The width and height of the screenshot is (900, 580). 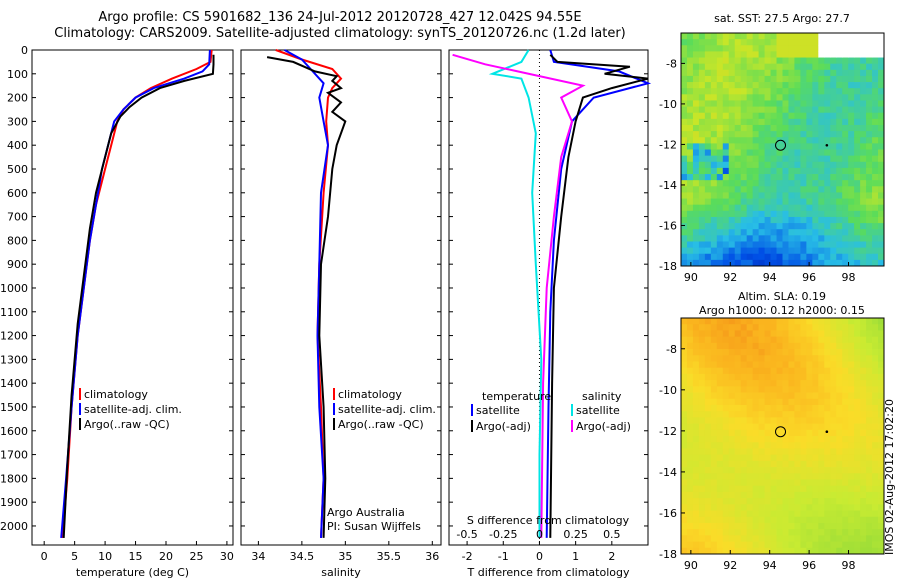 I want to click on map-x-tick-label: 94, so click(x=770, y=565).